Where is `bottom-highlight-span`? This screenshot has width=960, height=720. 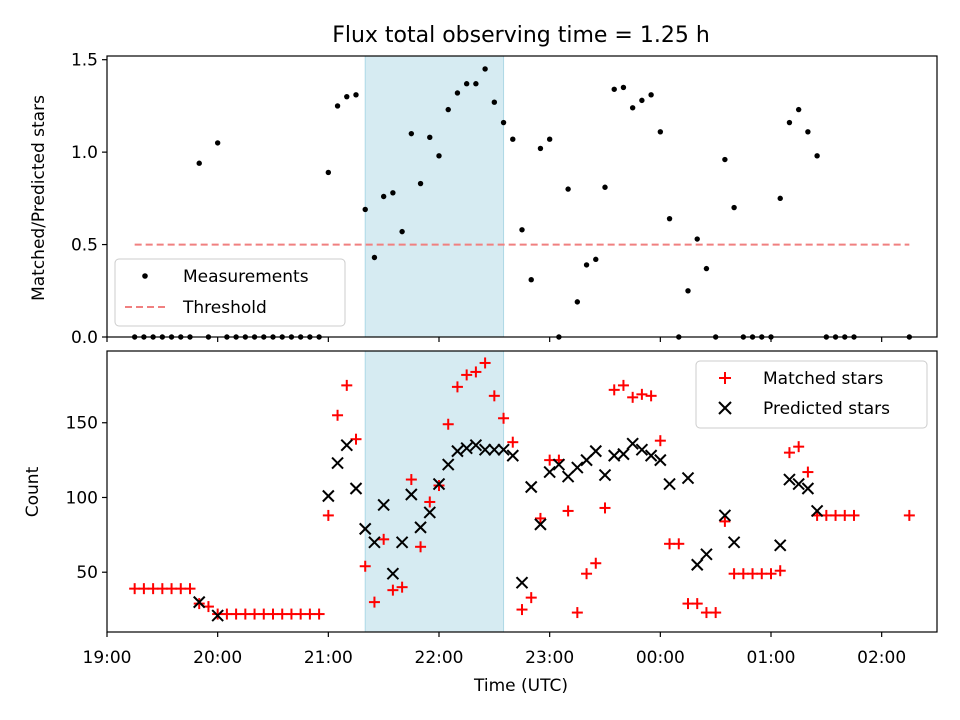 bottom-highlight-span is located at coordinates (434, 491).